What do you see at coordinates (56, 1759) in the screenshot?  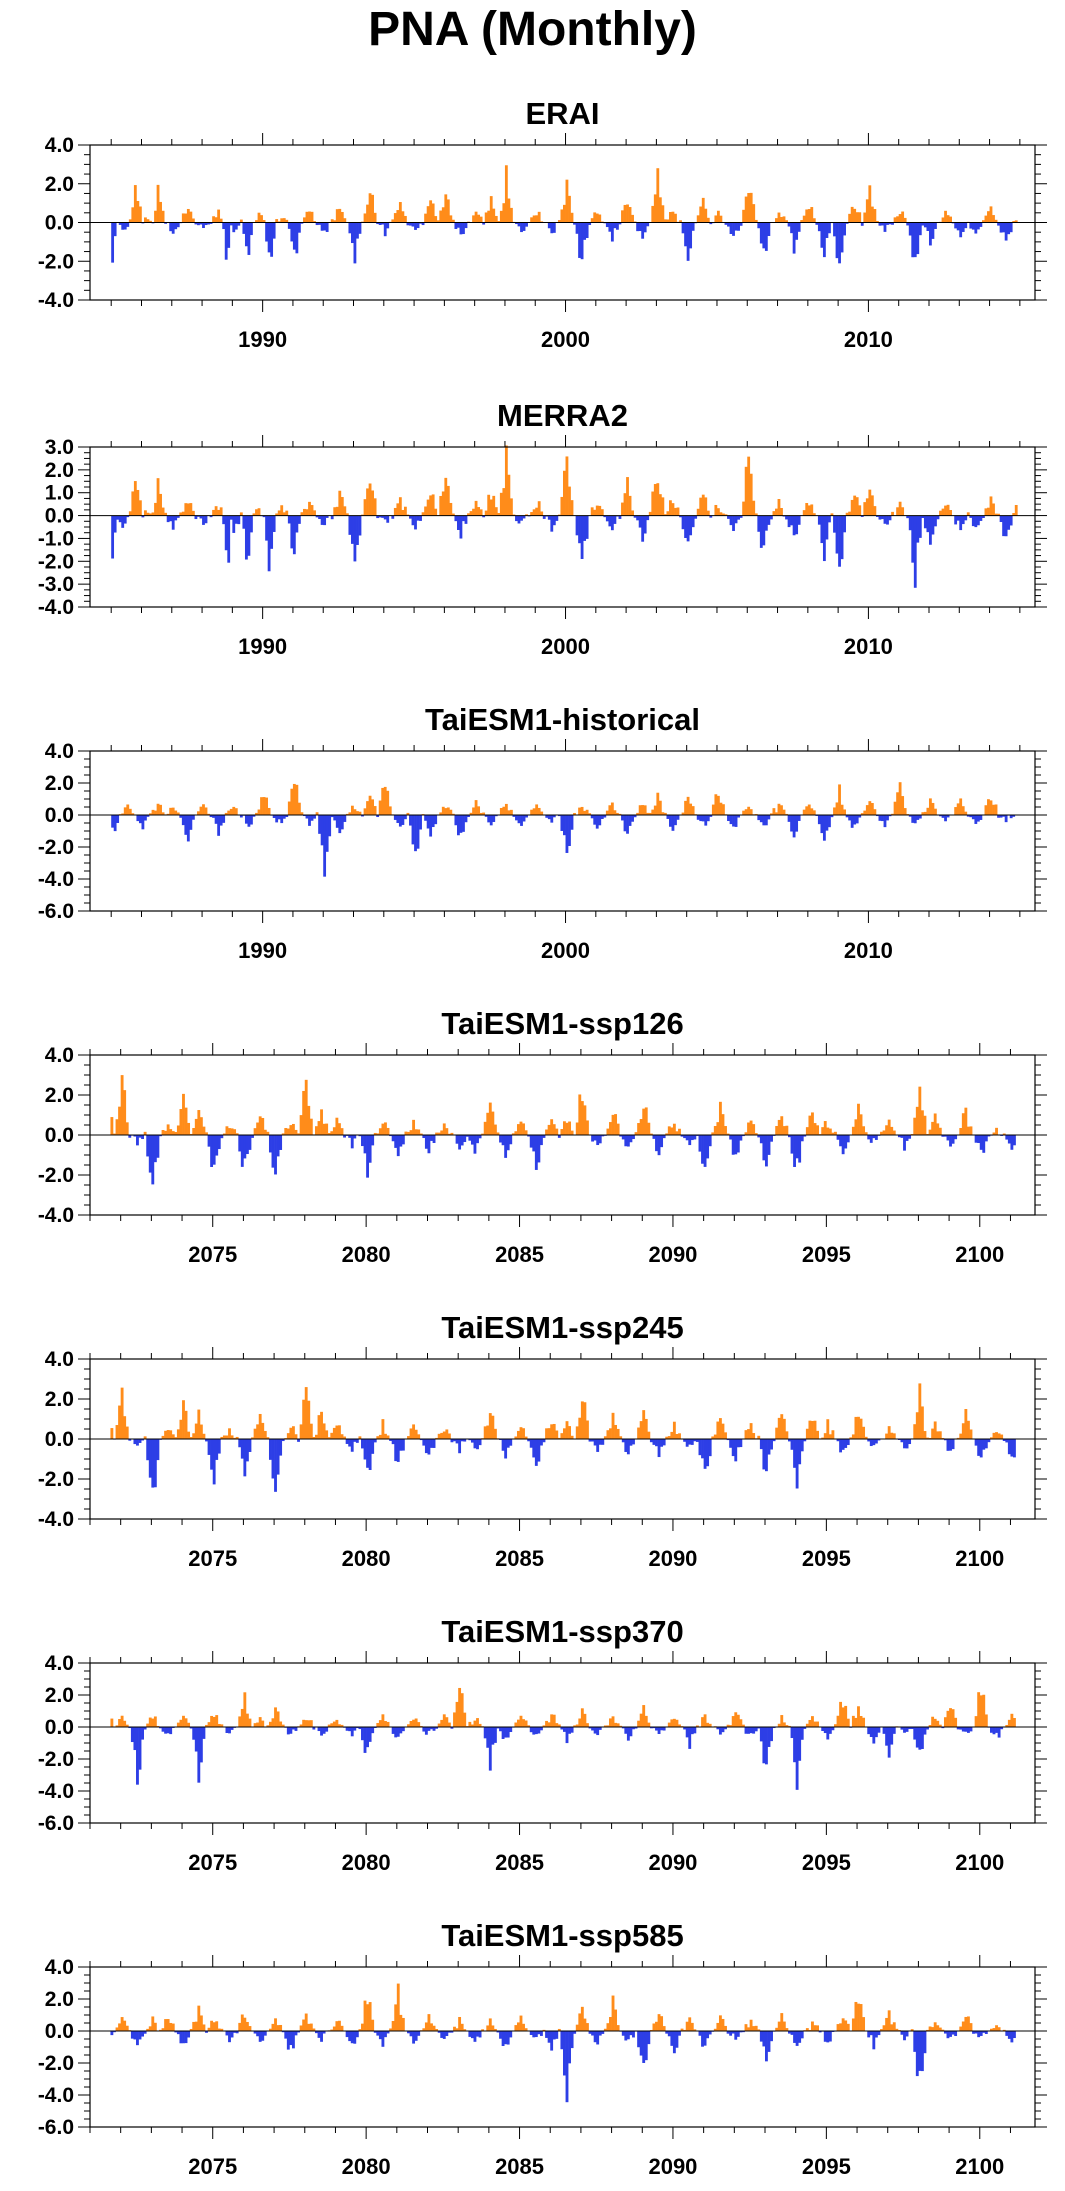 I see `y-tick-label: -2.0` at bounding box center [56, 1759].